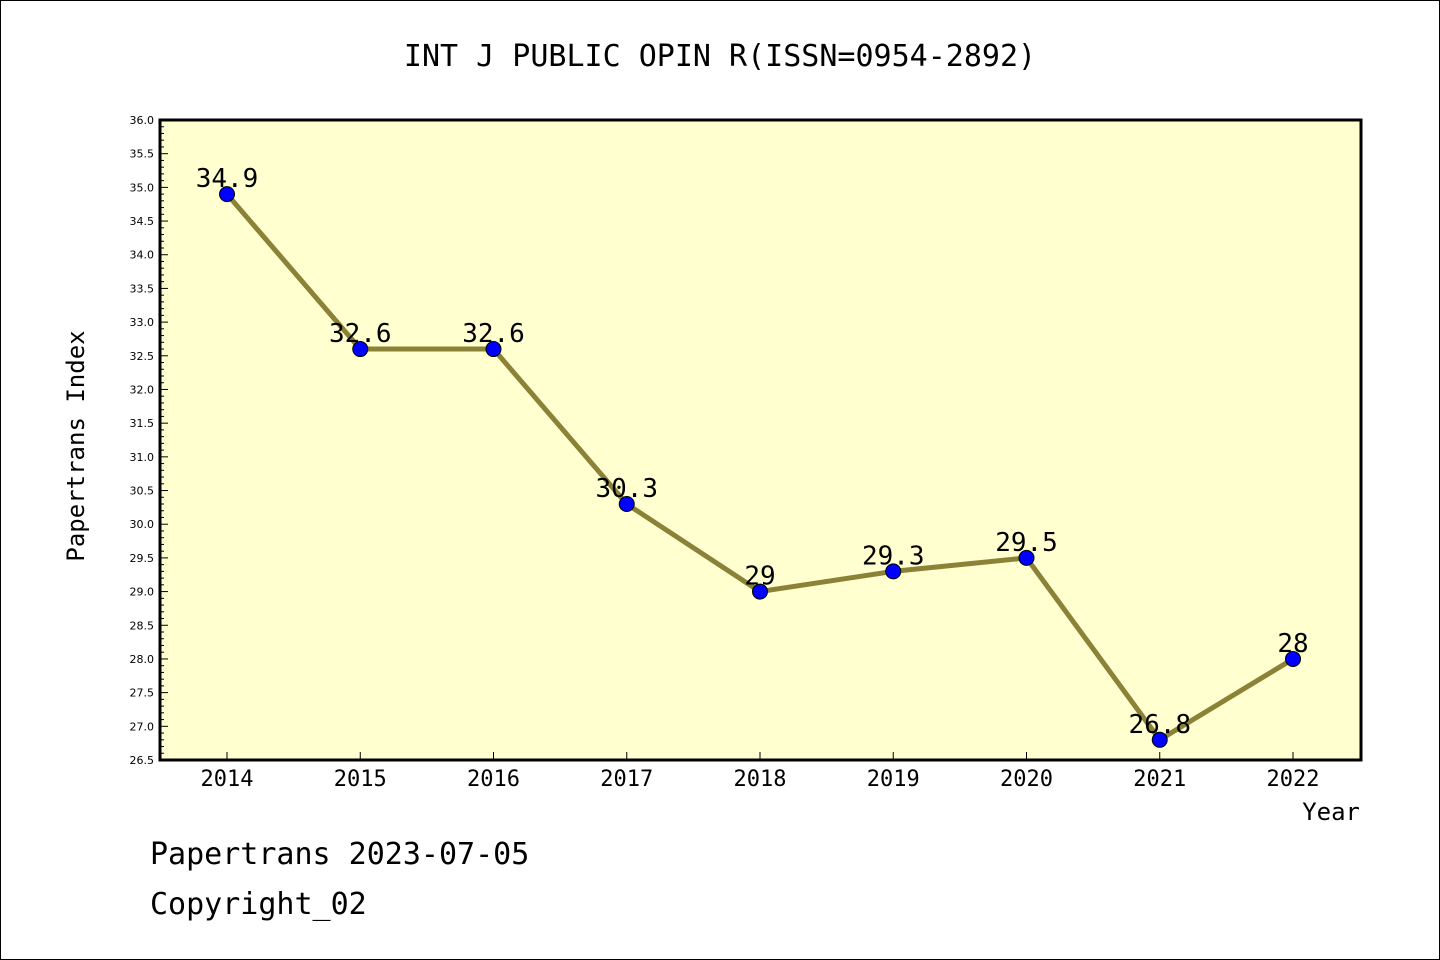 The width and height of the screenshot is (1440, 960). Describe the element at coordinates (339, 854) in the screenshot. I see `footer-date: Papertrans 2023-07-05` at that location.